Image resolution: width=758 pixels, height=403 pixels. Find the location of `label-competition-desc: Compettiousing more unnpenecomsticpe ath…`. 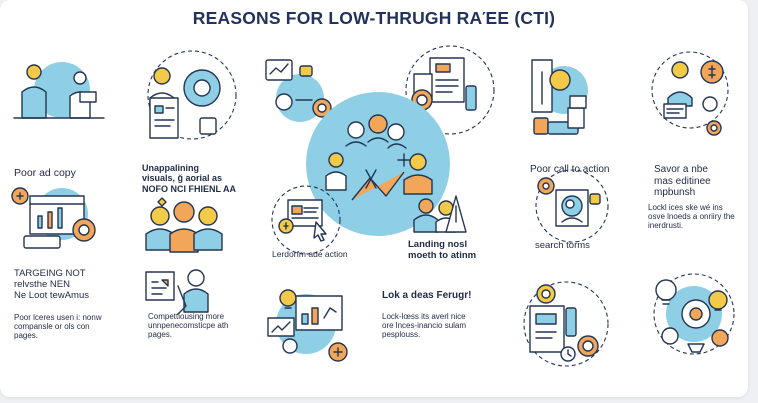

label-competition-desc: Compettiousing more unnpenecomsticpe ath… is located at coordinates (188, 326).